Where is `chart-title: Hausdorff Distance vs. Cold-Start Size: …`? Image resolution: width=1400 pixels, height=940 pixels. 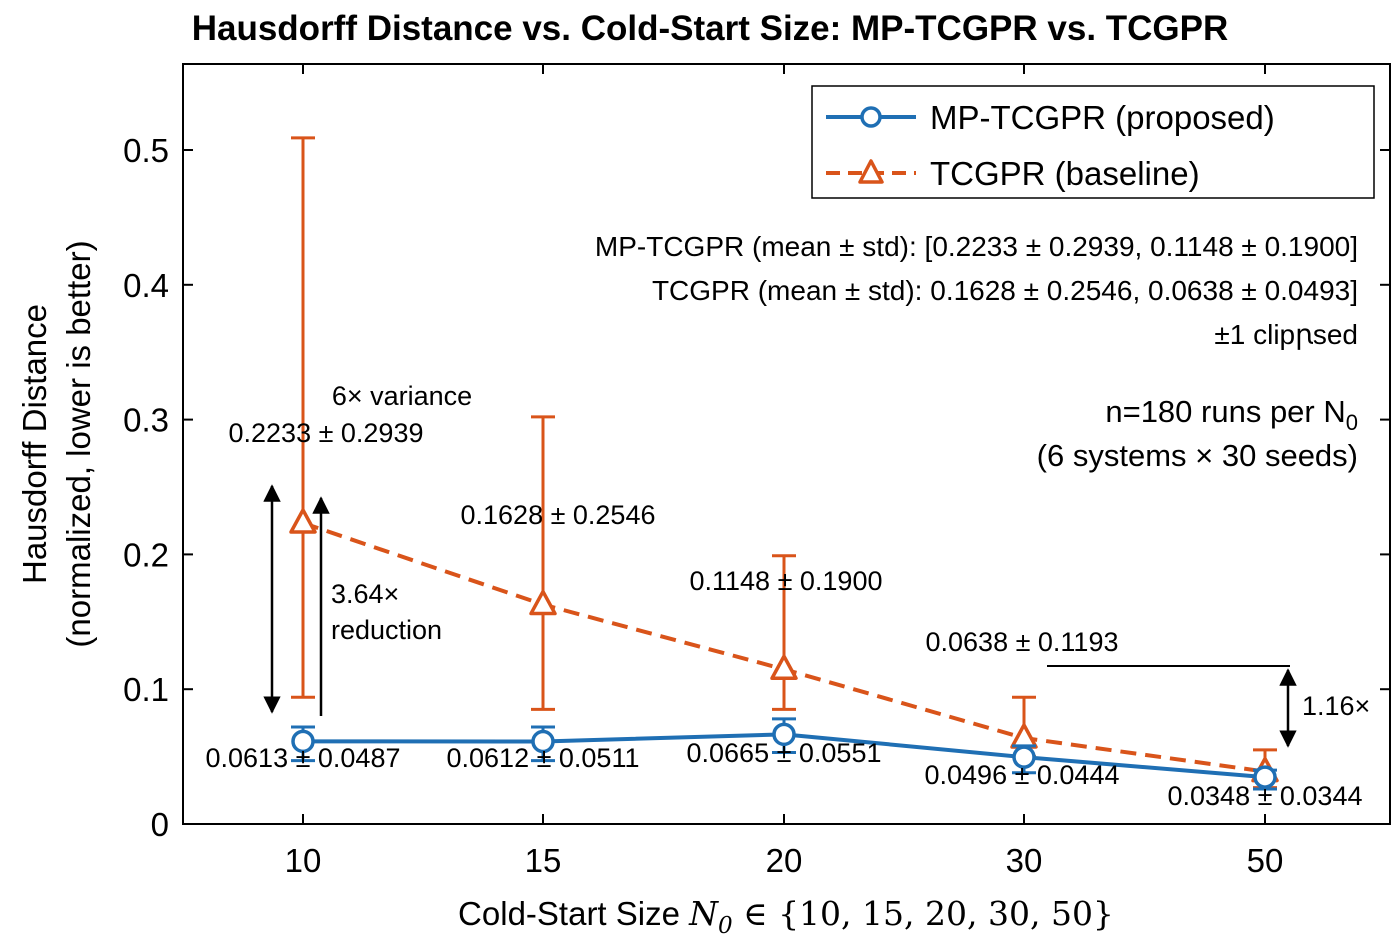
chart-title: Hausdorff Distance vs. Cold-Start Size: … is located at coordinates (710, 28).